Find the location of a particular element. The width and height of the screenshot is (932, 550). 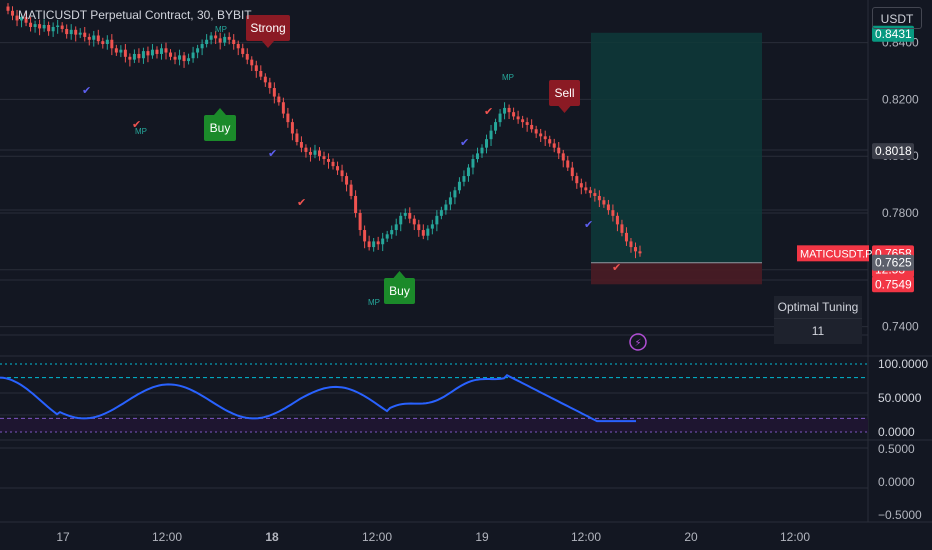

price-tick: 0.7800 is located at coordinates (900, 213).